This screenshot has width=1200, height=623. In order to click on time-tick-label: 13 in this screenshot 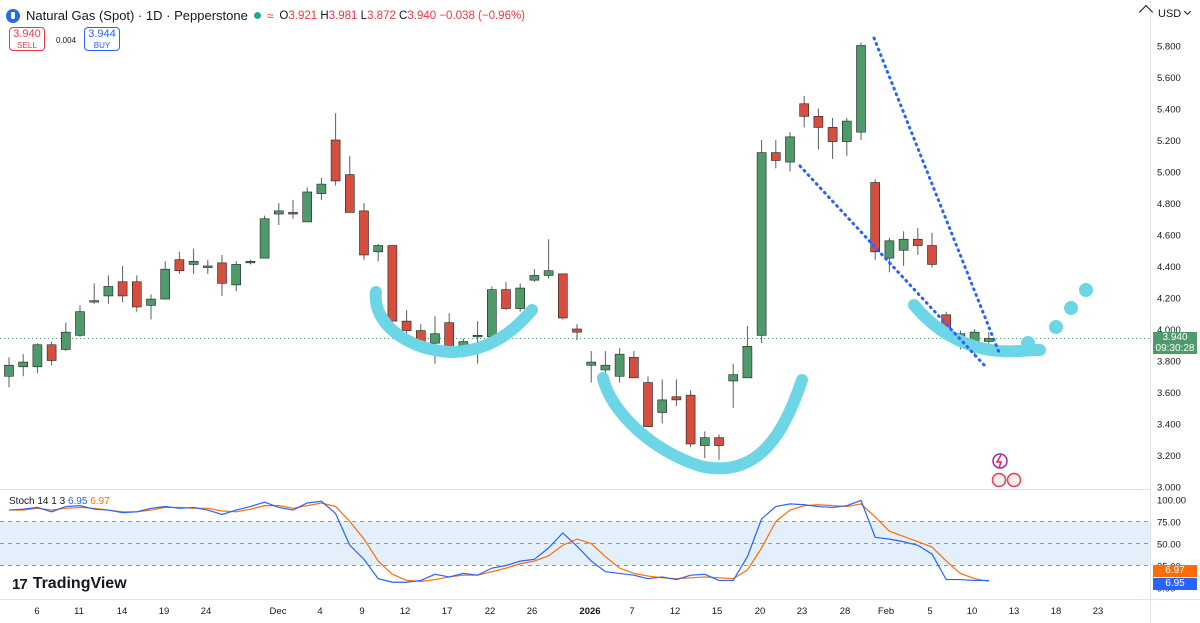, I will do `click(1014, 611)`.